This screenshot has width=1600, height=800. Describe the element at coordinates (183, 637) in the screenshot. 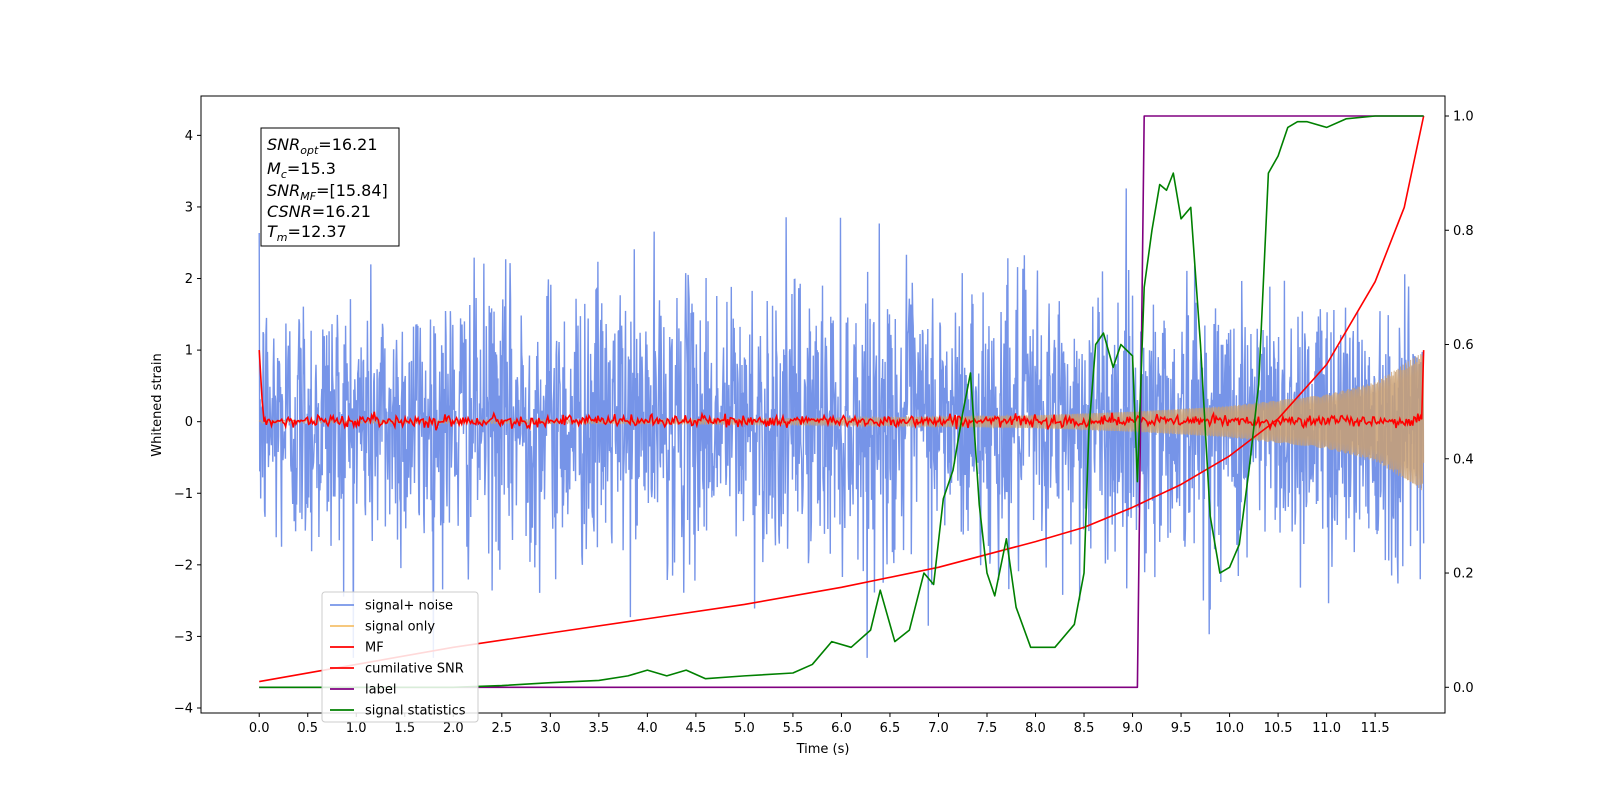

I see `y-tick-label: −3` at that location.